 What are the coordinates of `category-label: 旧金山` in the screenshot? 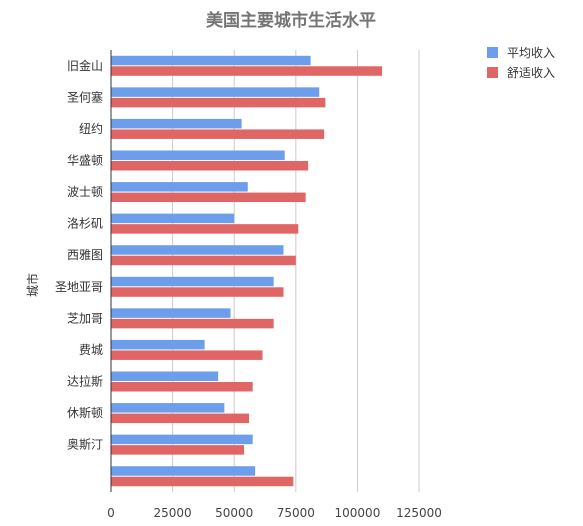 It's located at (85, 65).